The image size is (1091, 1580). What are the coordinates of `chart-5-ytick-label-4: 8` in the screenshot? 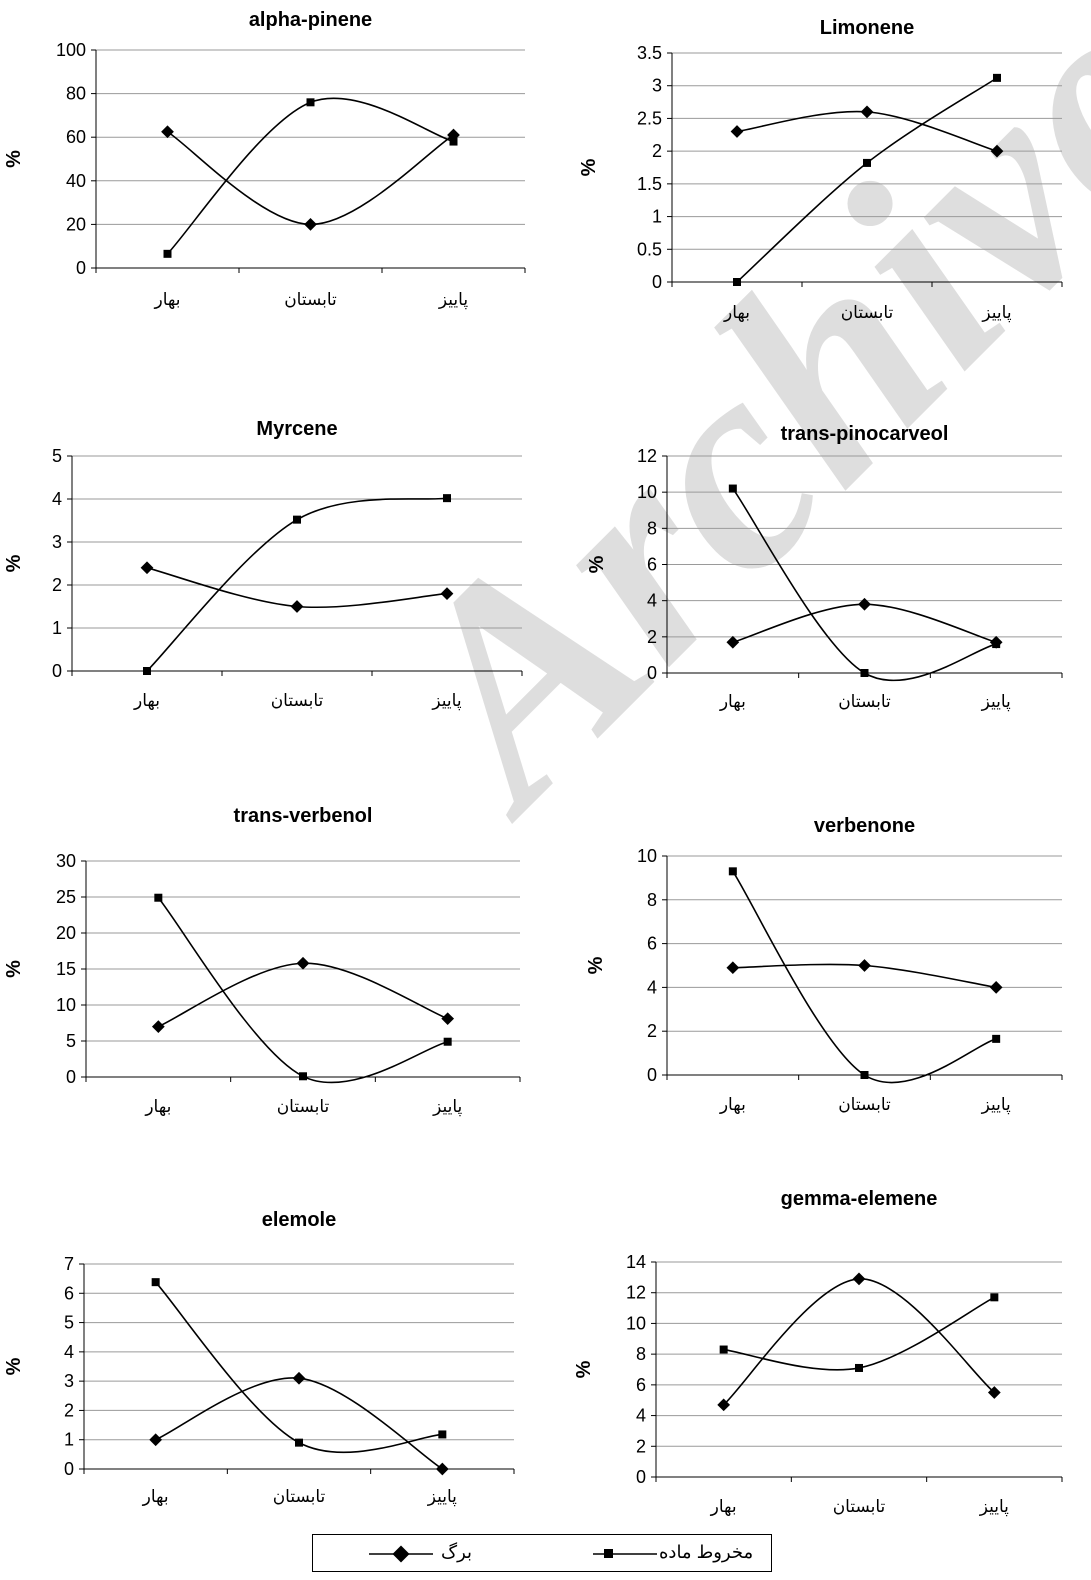 It's located at (652, 900).